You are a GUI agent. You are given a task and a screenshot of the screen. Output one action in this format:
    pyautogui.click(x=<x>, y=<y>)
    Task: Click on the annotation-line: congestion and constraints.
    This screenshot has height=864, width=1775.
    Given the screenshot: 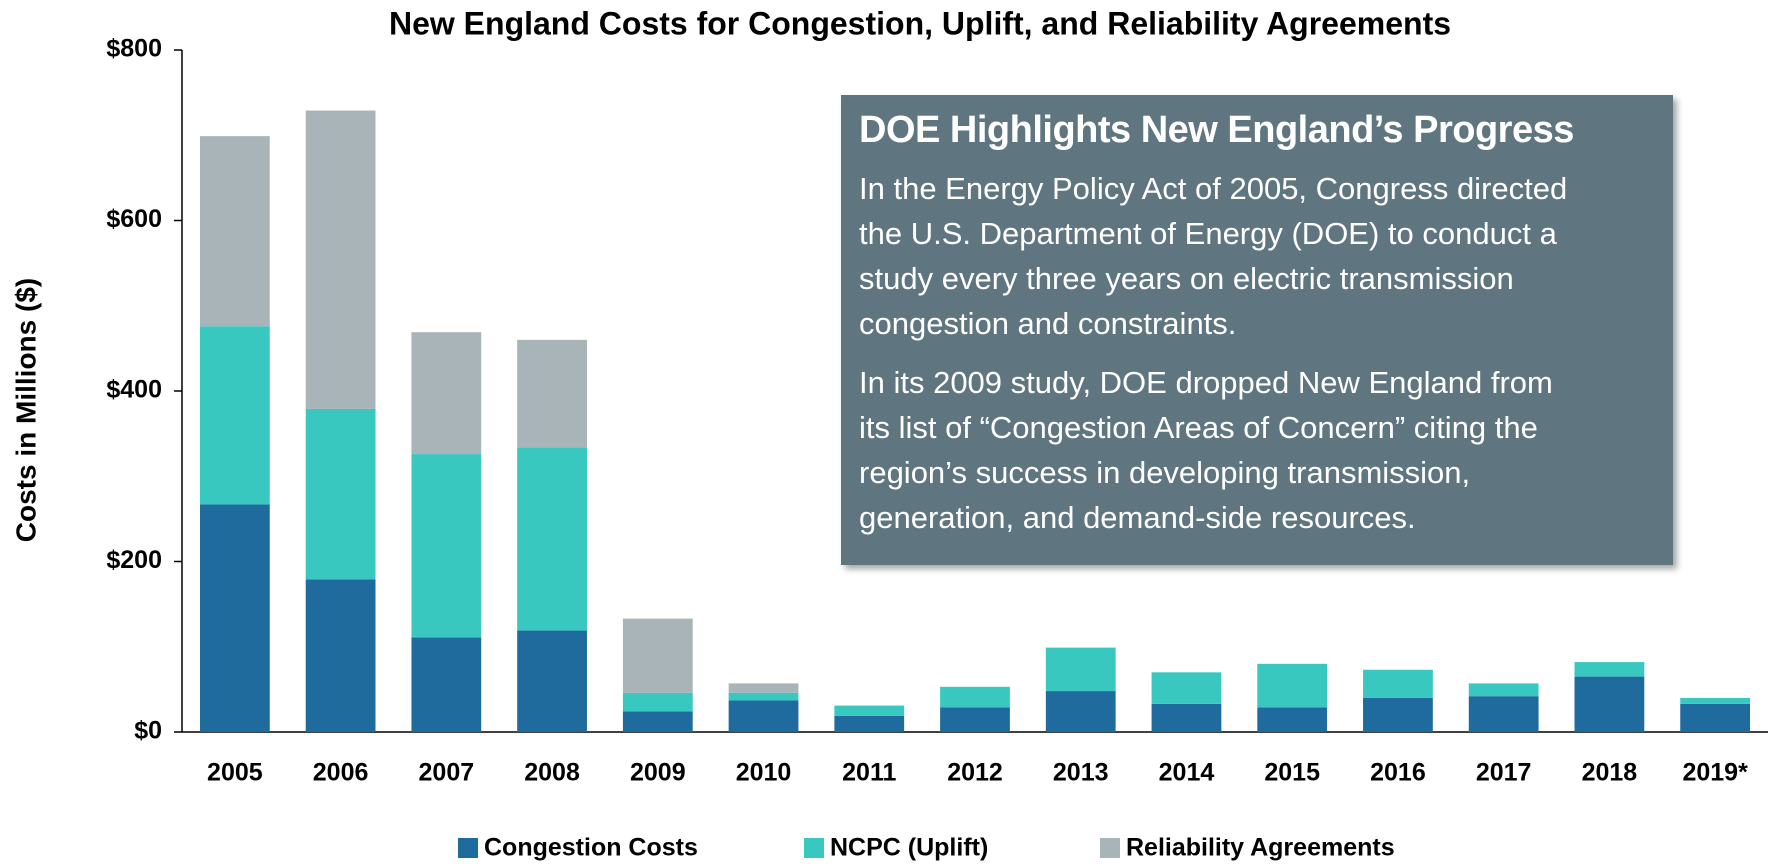 What is the action you would take?
    pyautogui.click(x=1048, y=323)
    